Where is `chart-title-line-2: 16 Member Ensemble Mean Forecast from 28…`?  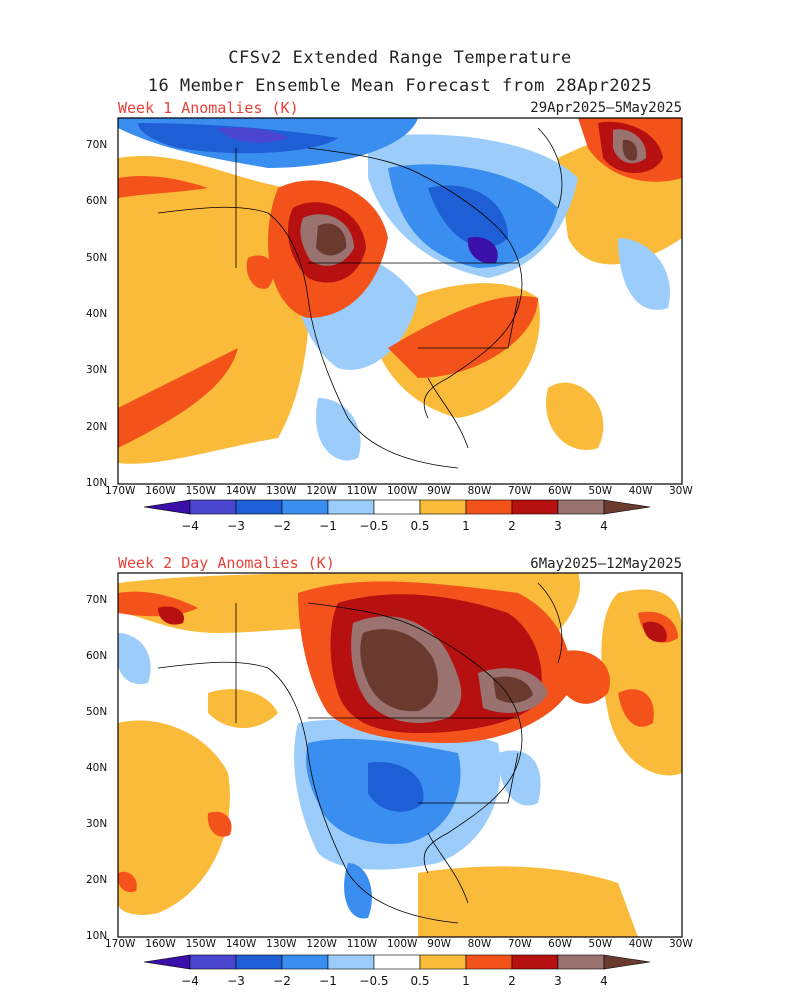 chart-title-line-2: 16 Member Ensemble Mean Forecast from 28… is located at coordinates (400, 86).